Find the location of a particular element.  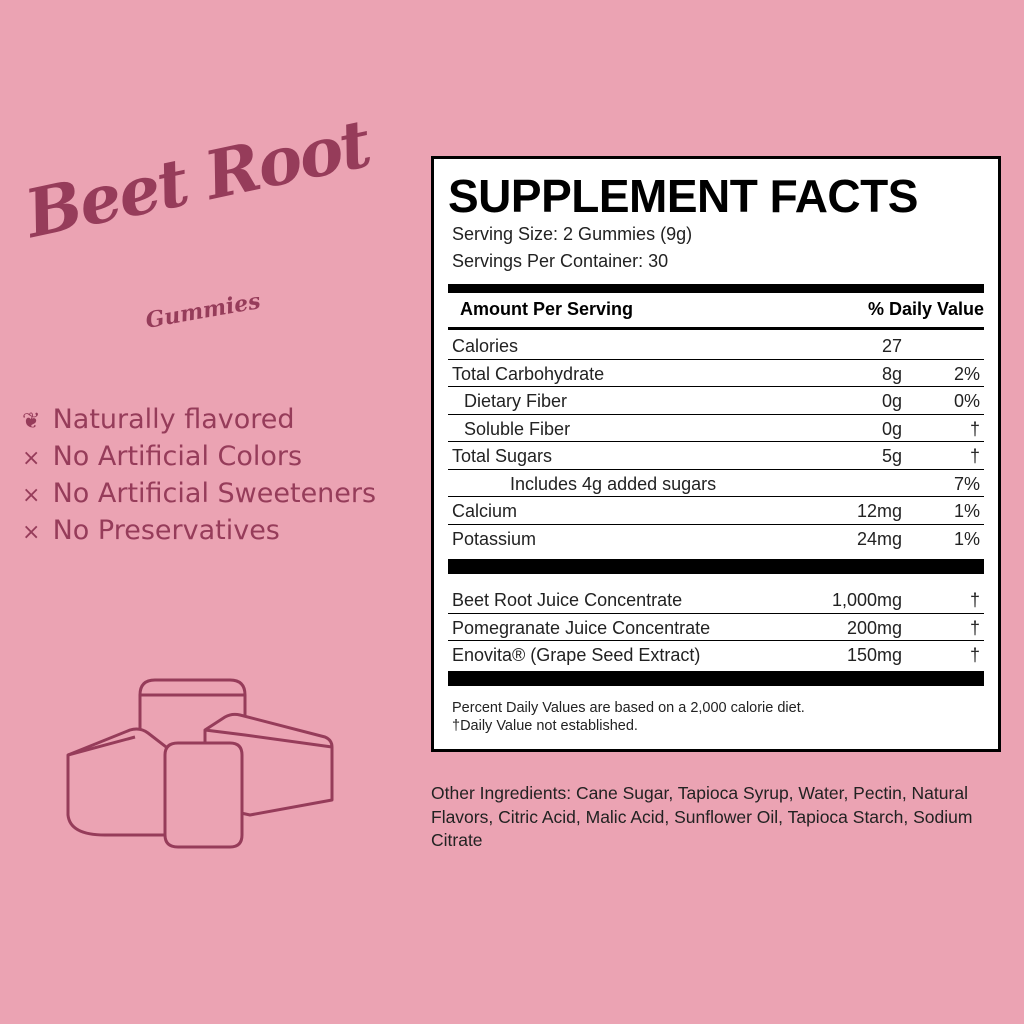

brand-title: Beet Root is located at coordinates (197, 179).